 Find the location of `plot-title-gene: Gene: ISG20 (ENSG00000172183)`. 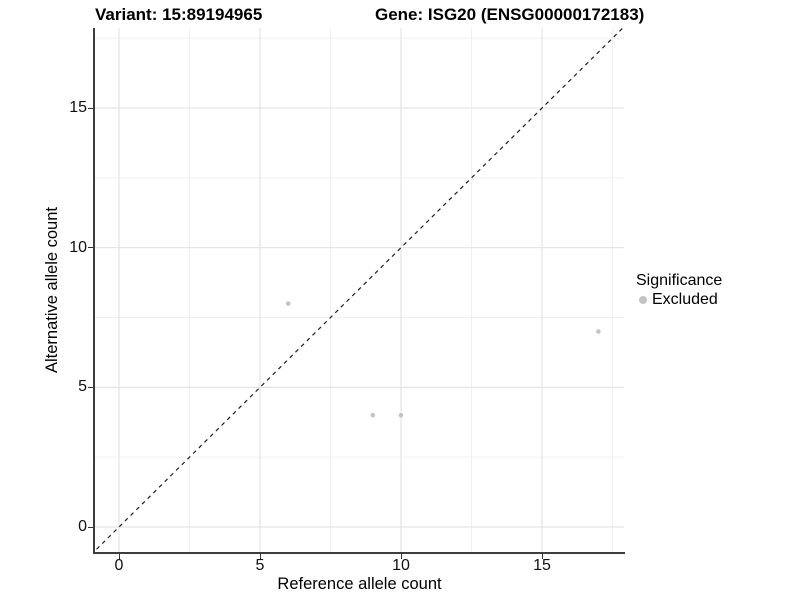

plot-title-gene: Gene: ISG20 (ENSG00000172183) is located at coordinates (510, 14).